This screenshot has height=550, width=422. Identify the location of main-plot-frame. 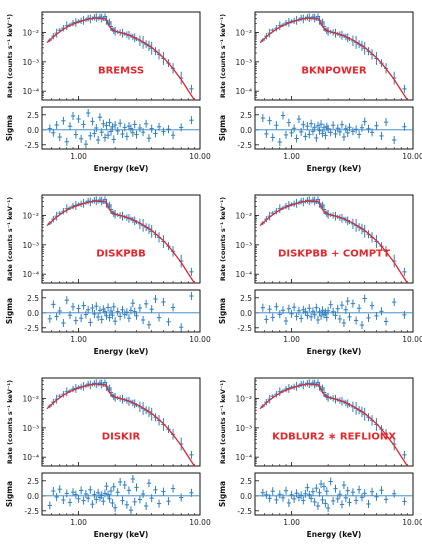
(334, 56).